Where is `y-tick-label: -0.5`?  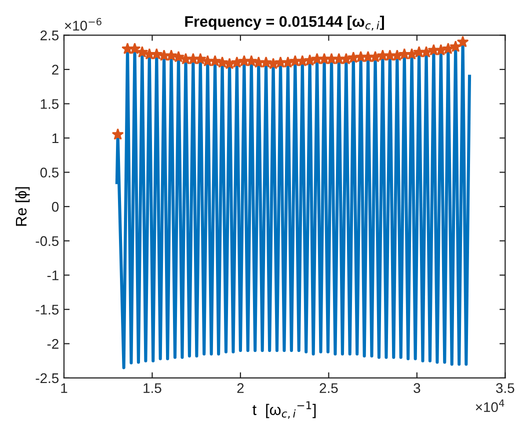 y-tick-label: -0.5 is located at coordinates (47, 241).